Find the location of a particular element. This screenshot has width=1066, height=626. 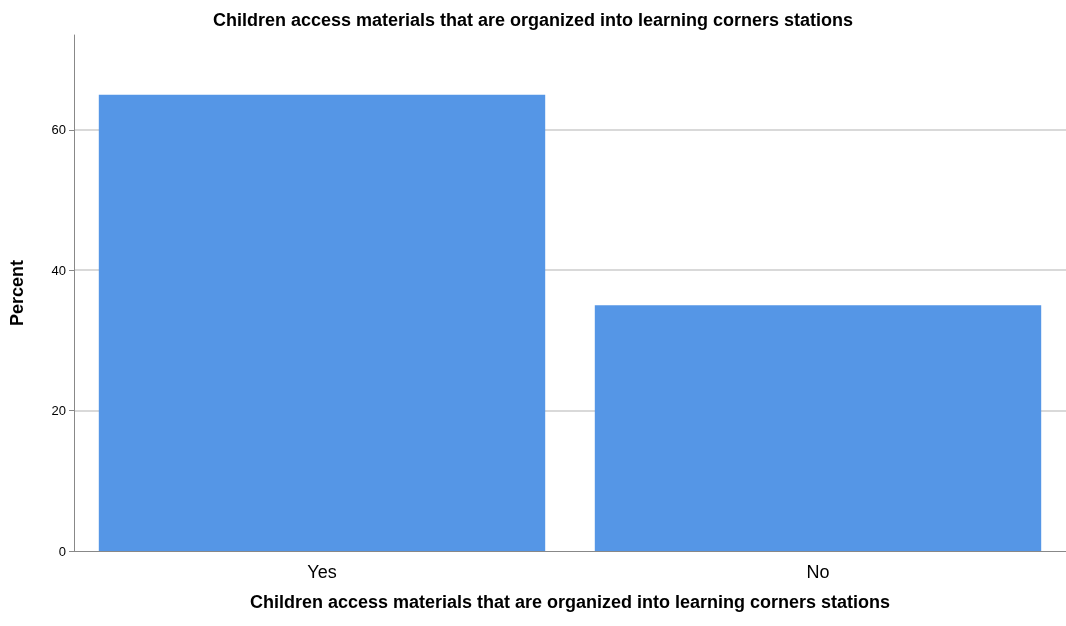

y-axis-title: Percent is located at coordinates (17, 293).